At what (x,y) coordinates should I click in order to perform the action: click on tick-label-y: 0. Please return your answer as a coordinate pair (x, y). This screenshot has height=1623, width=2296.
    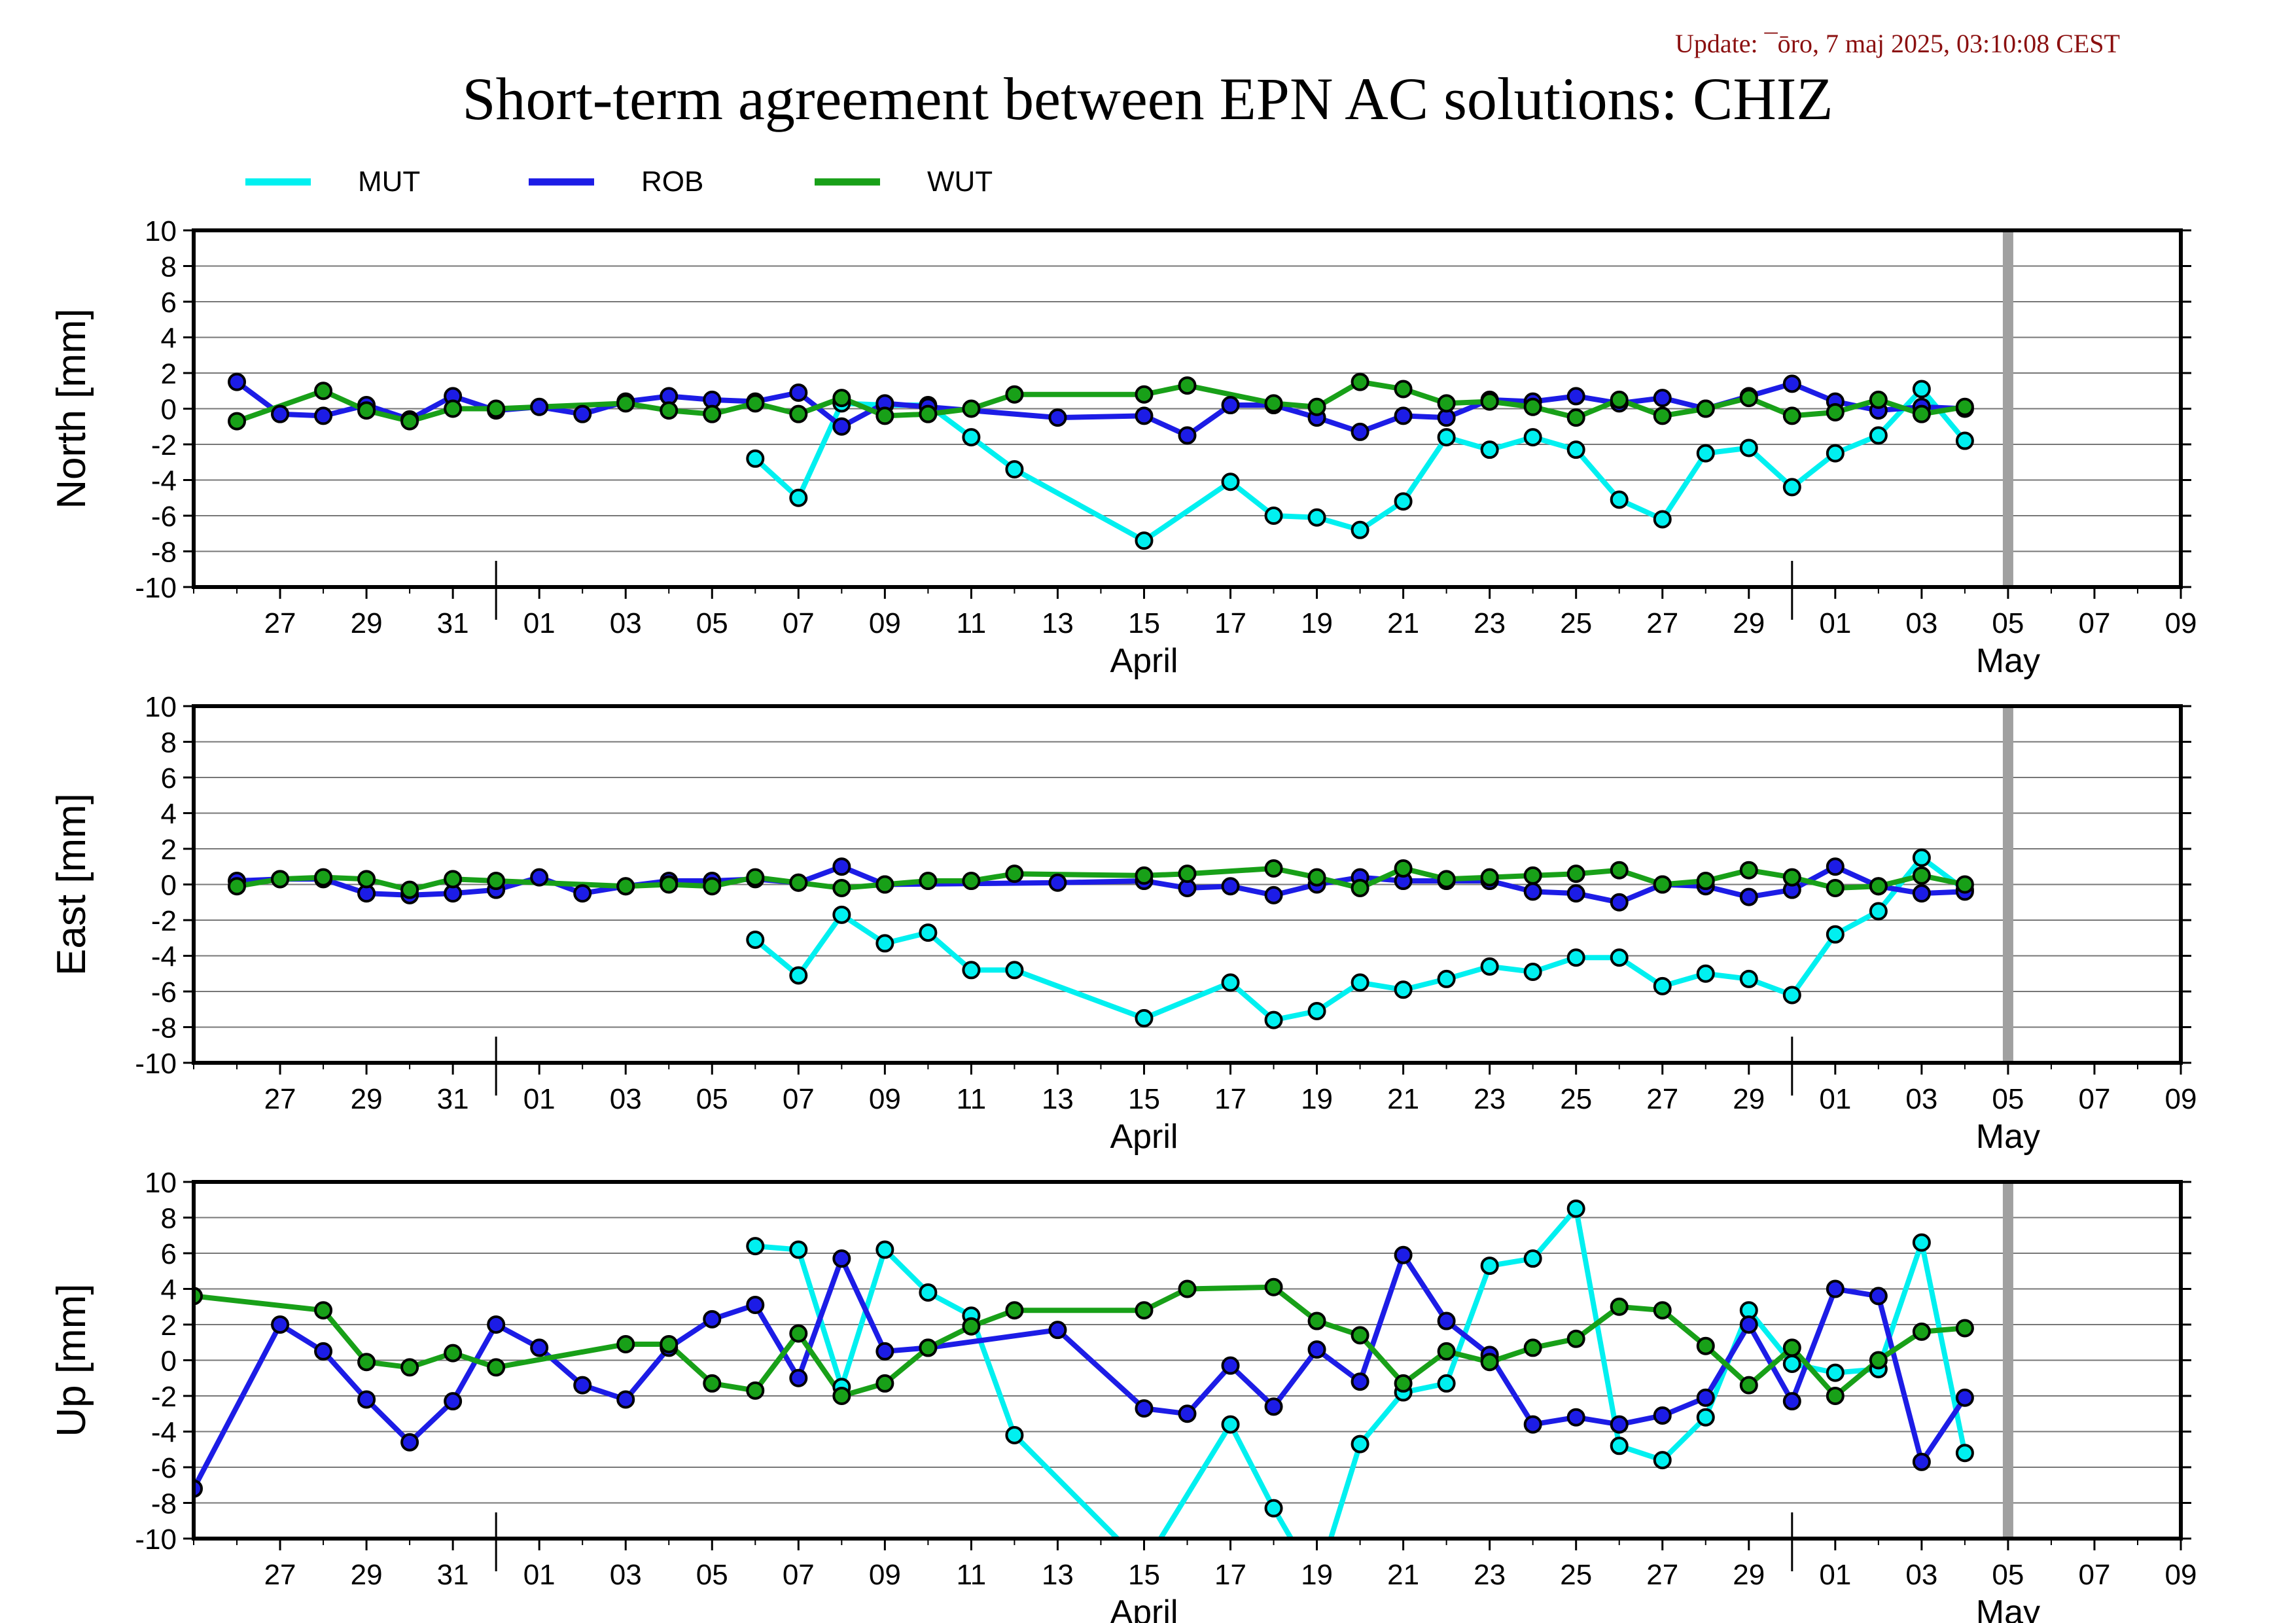
    Looking at the image, I should click on (169, 410).